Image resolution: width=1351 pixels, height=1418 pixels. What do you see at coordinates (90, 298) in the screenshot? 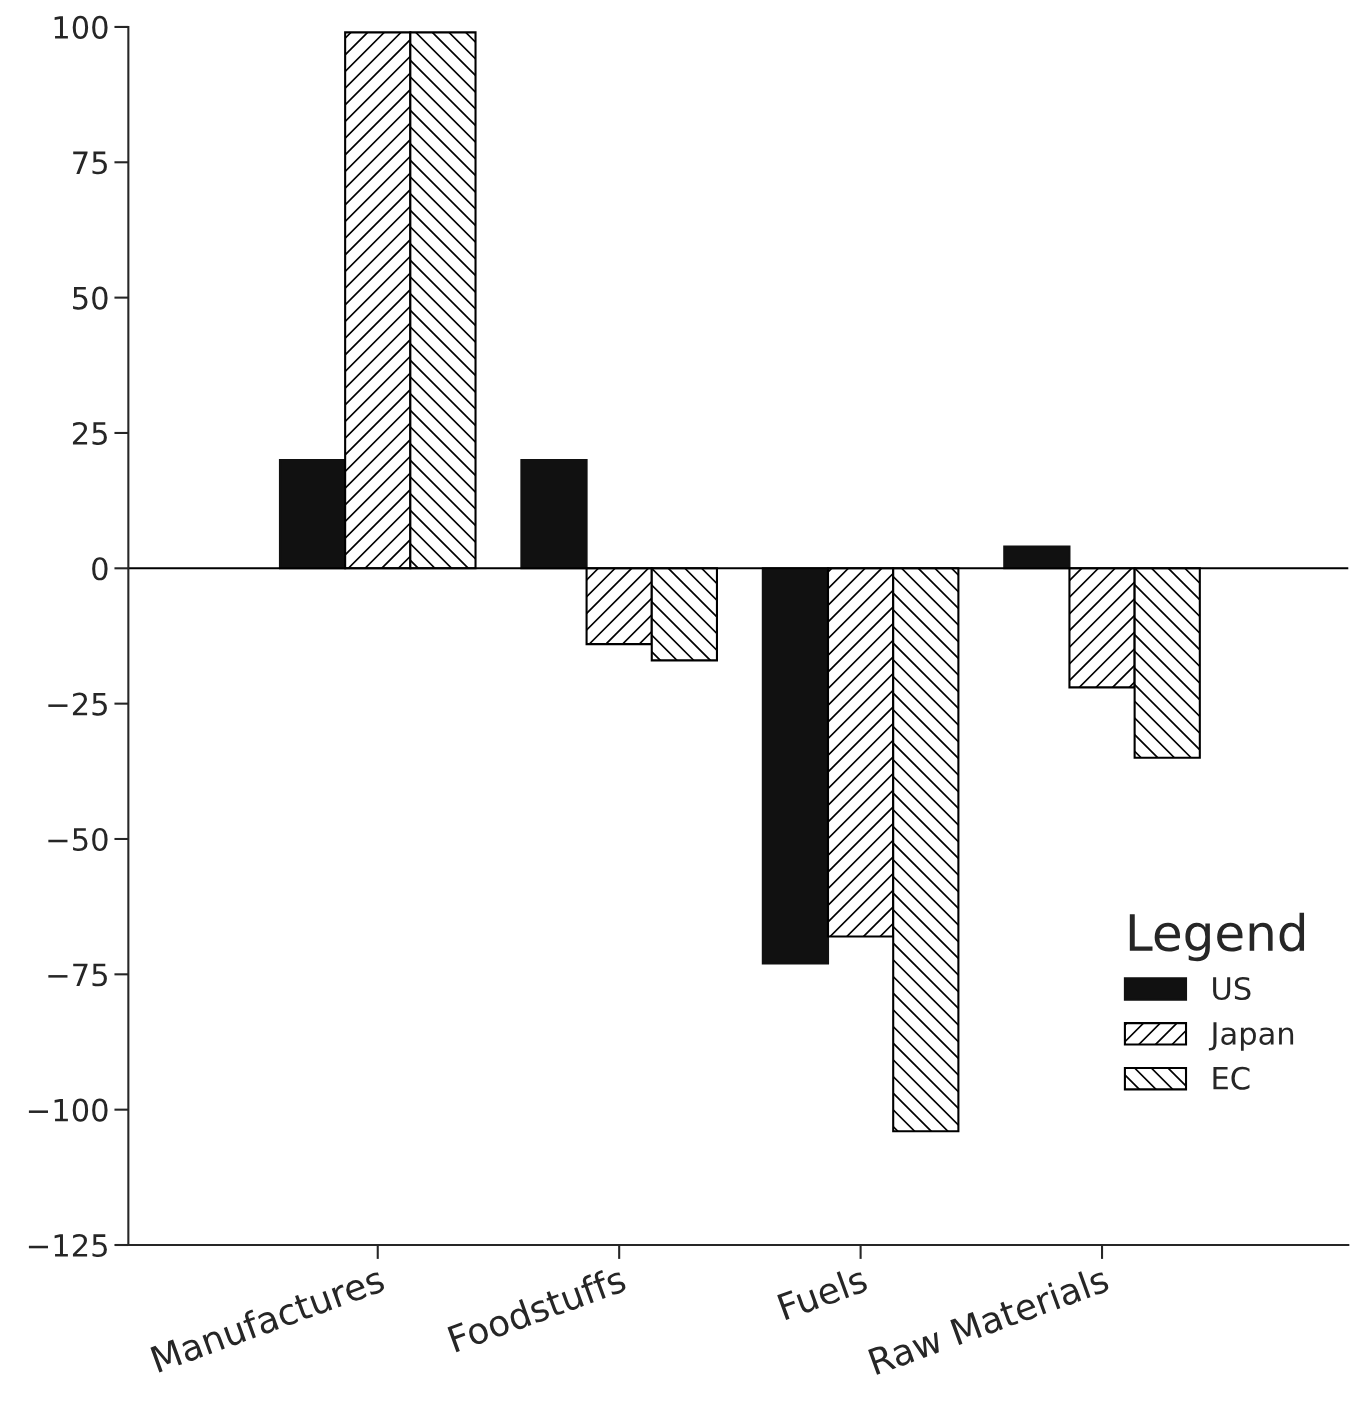
I see `y-tick-label: 50` at bounding box center [90, 298].